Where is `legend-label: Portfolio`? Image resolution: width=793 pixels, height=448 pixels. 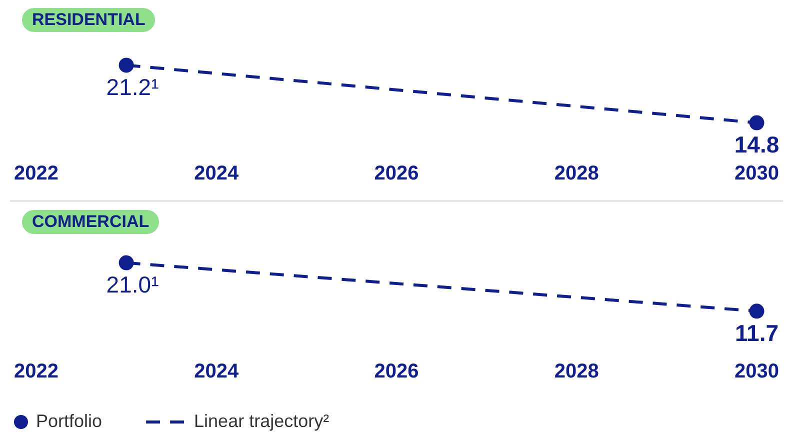 legend-label: Portfolio is located at coordinates (69, 420).